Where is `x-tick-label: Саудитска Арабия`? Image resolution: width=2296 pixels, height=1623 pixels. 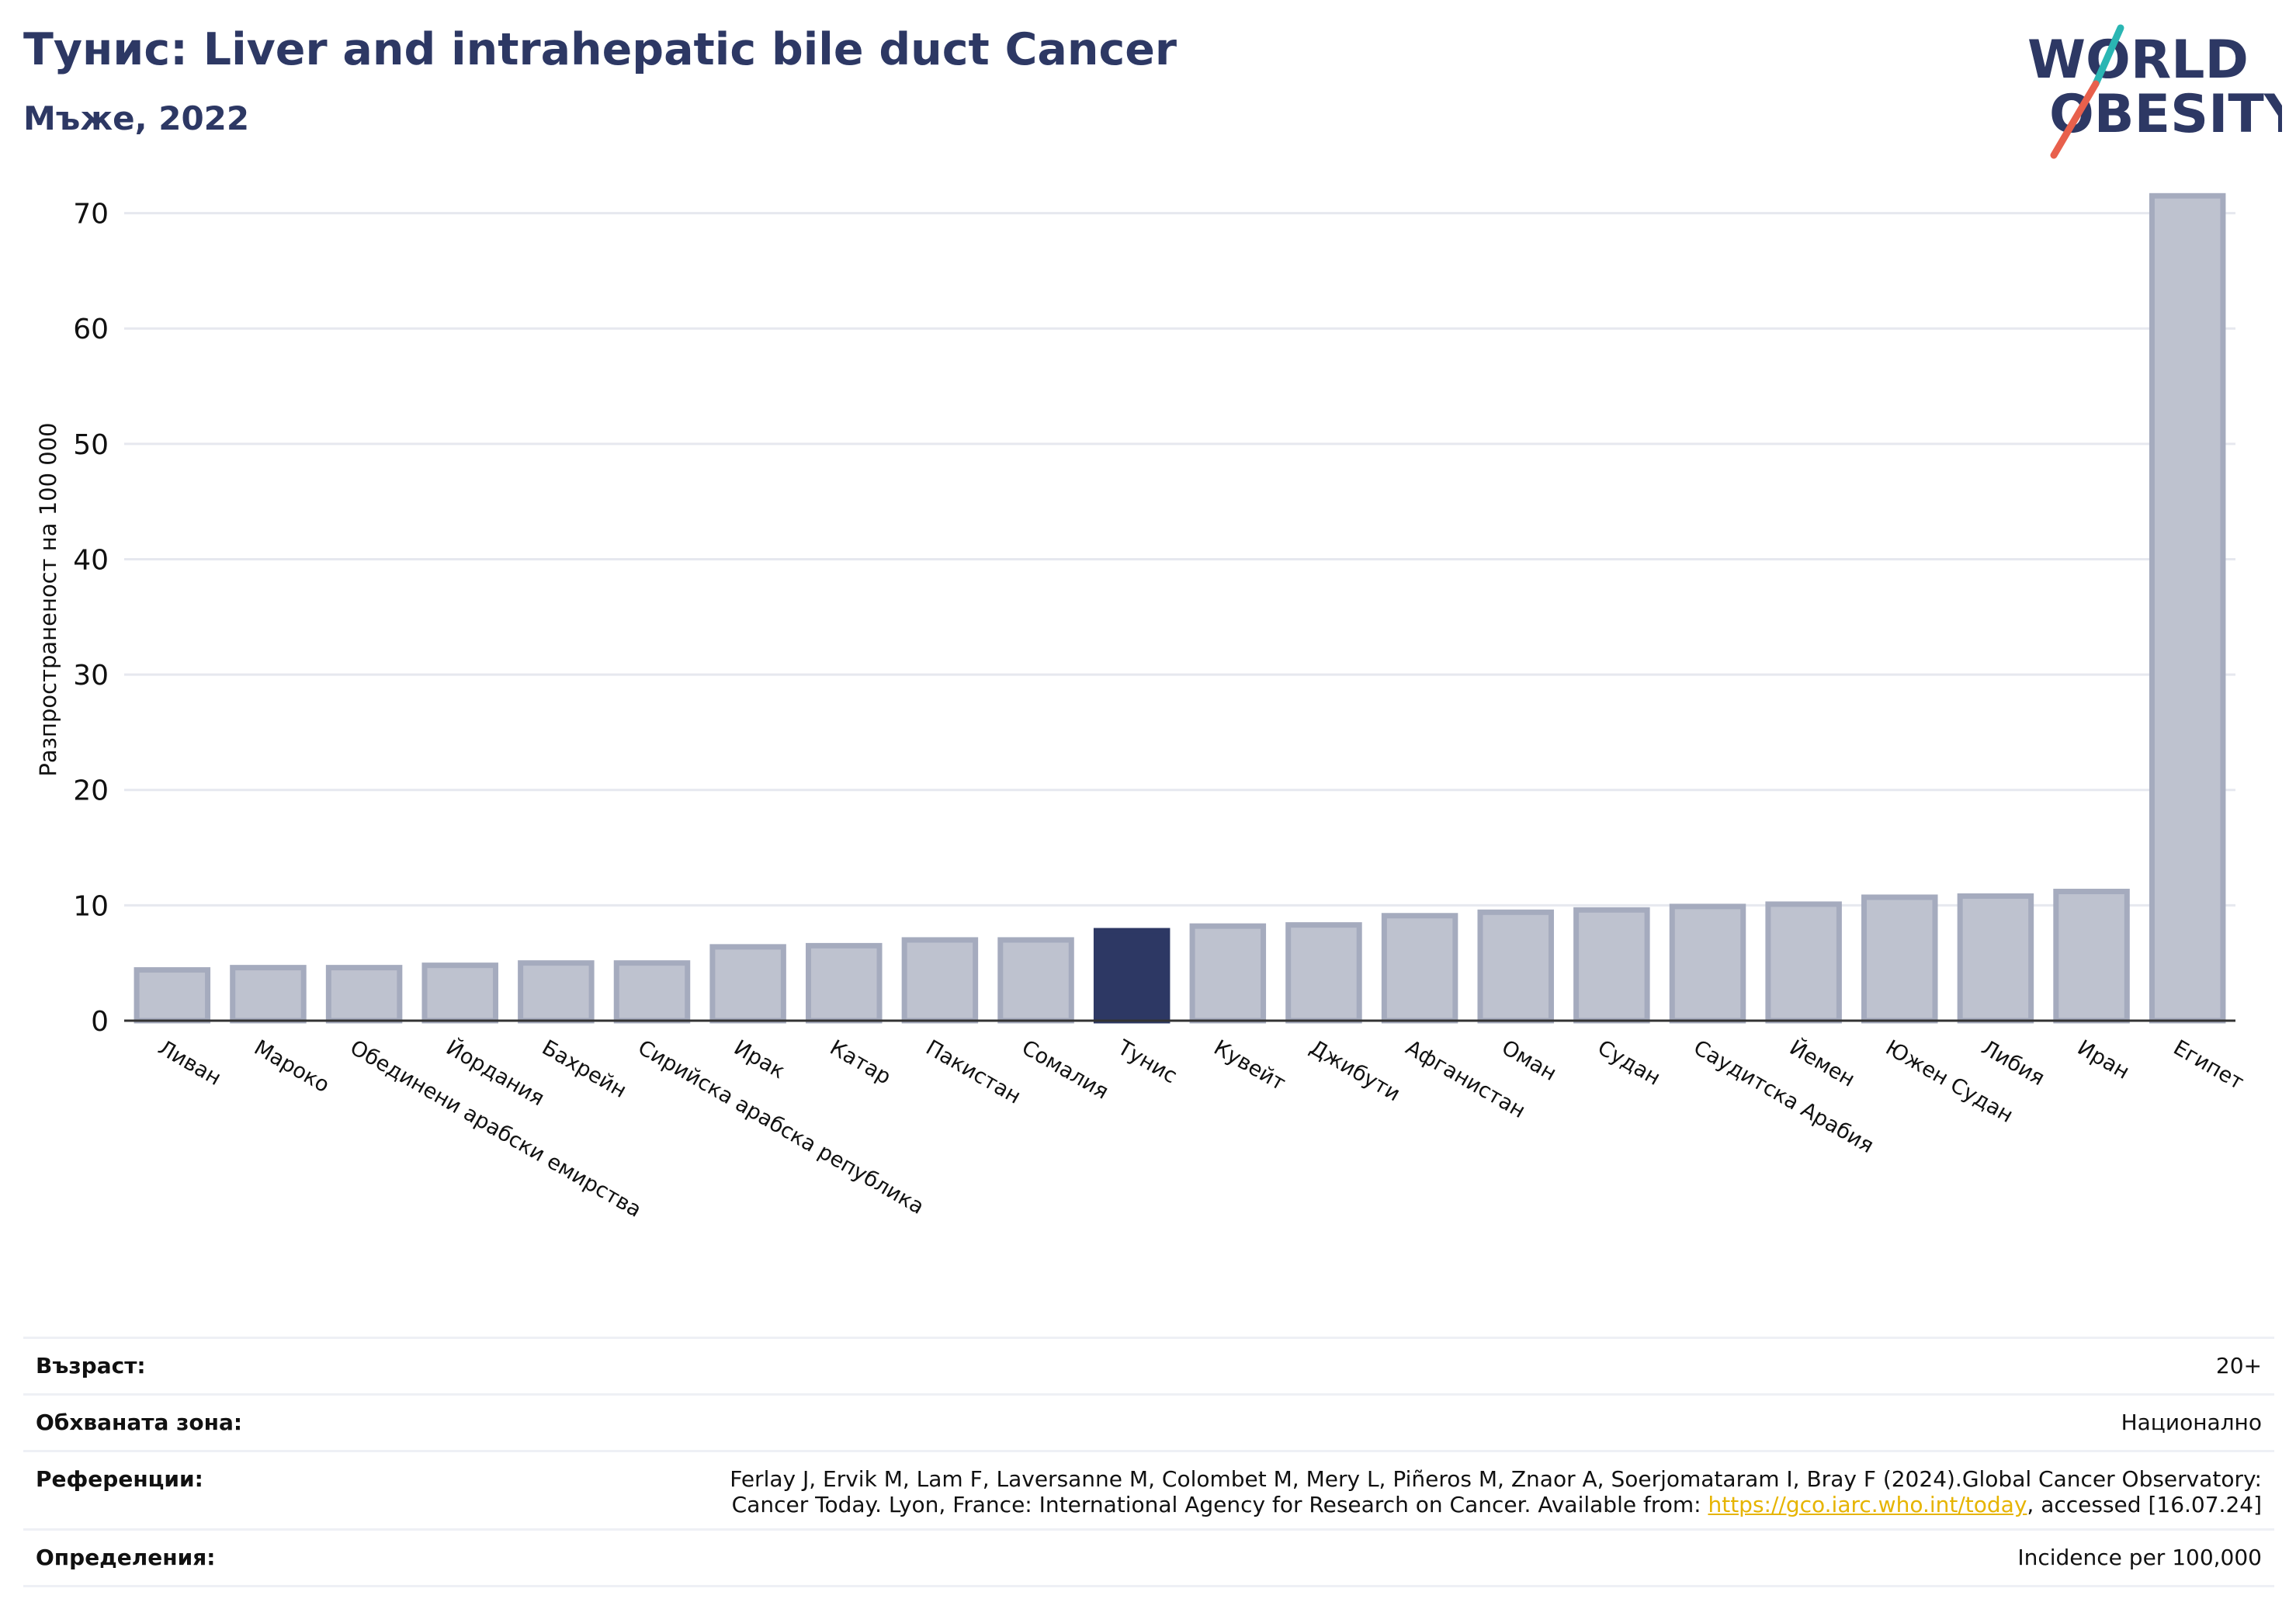 x-tick-label: Саудитска Арабия is located at coordinates (1784, 1096).